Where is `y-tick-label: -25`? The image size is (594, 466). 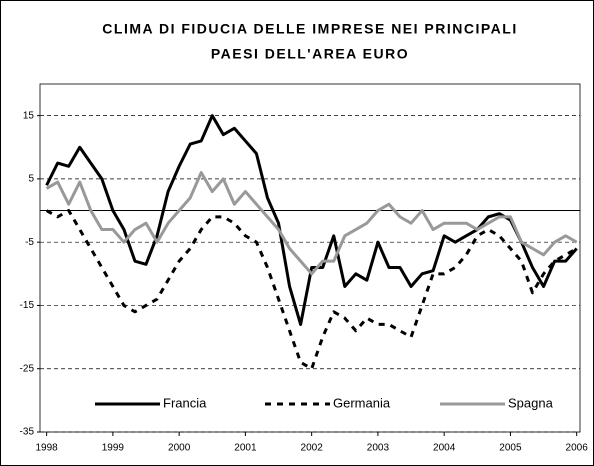
y-tick-label: -25 is located at coordinates (27, 368).